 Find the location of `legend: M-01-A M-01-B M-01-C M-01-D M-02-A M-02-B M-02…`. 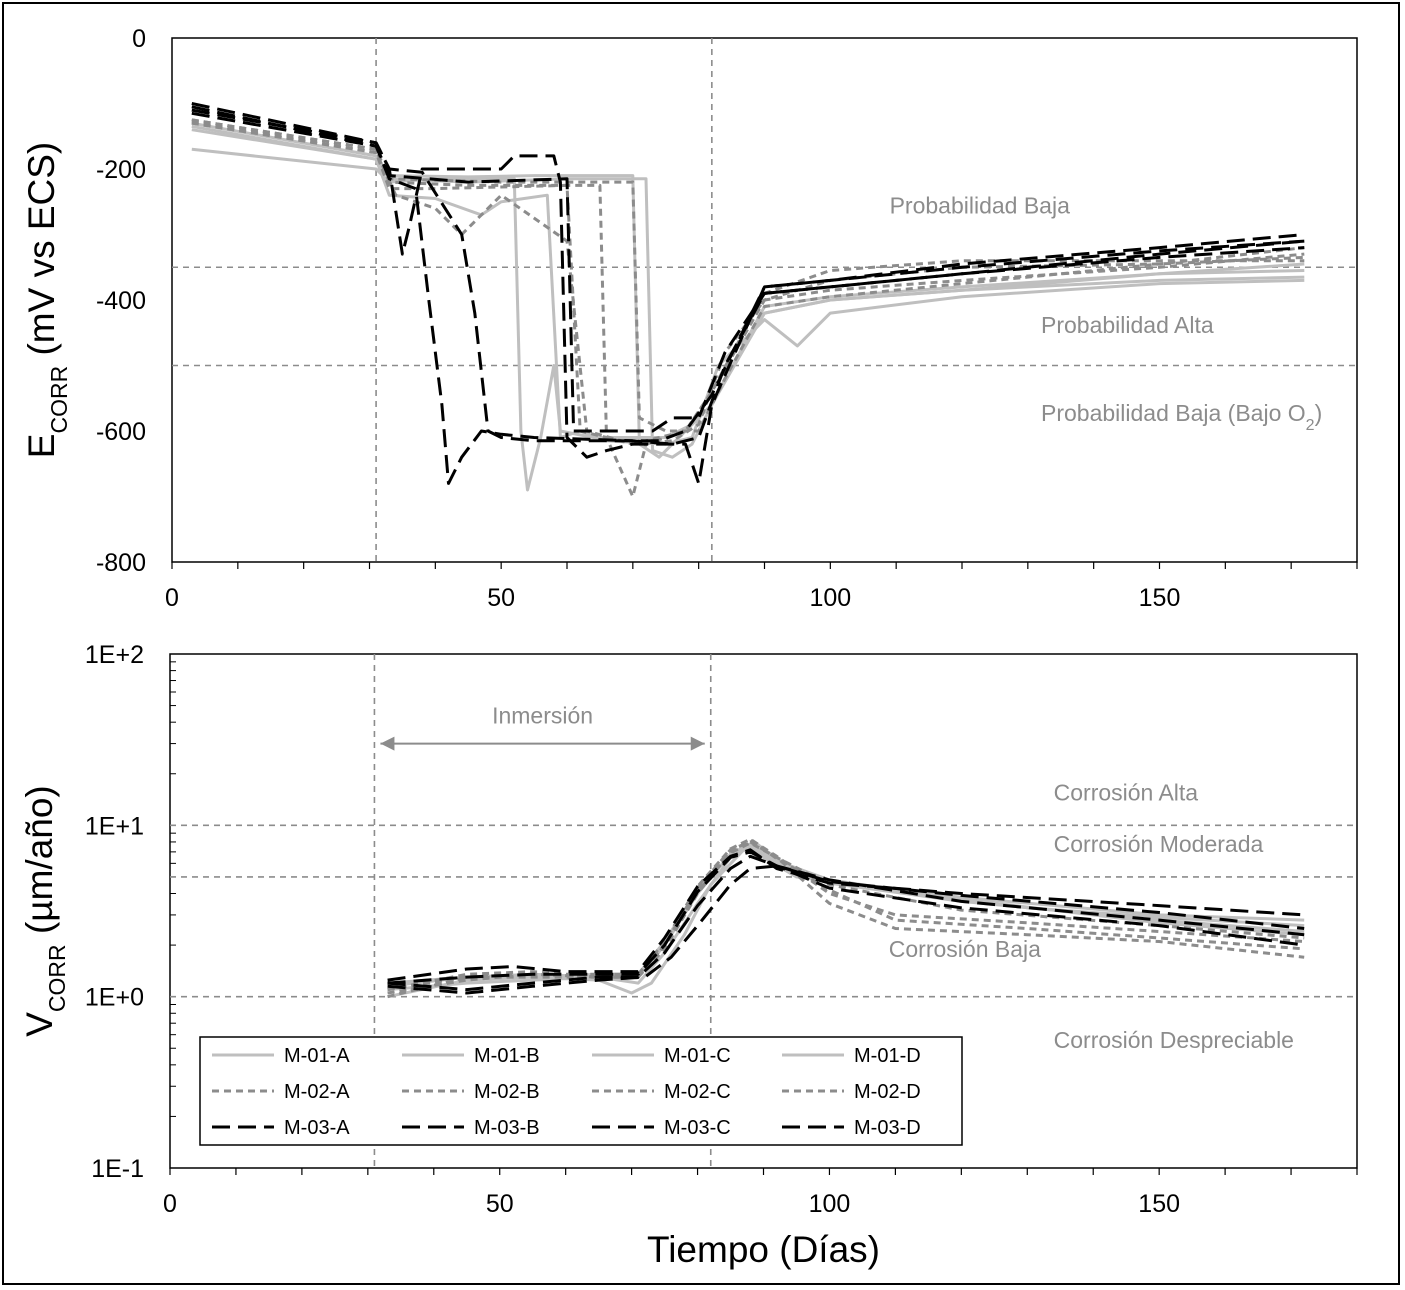

legend: M-01-A M-01-B M-01-C M-01-D M-02-A M-02-B M-02… is located at coordinates (581, 1091).